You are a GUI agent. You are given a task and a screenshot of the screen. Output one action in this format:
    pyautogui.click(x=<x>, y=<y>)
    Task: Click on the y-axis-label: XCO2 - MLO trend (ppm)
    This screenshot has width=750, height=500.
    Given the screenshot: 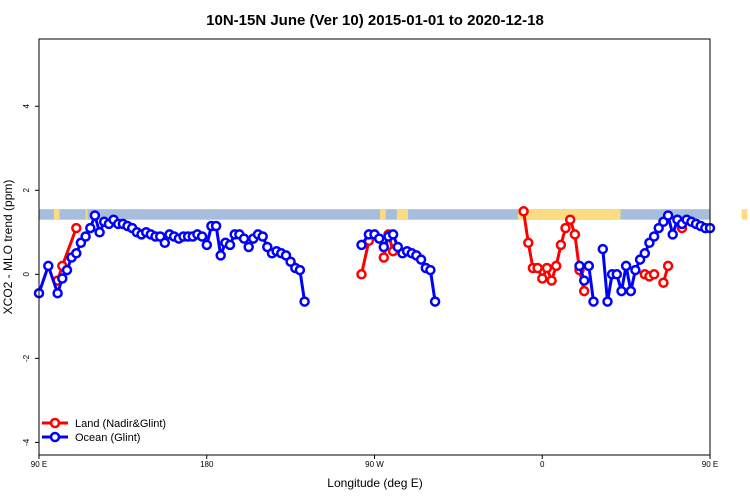 What is the action you would take?
    pyautogui.click(x=8, y=247)
    